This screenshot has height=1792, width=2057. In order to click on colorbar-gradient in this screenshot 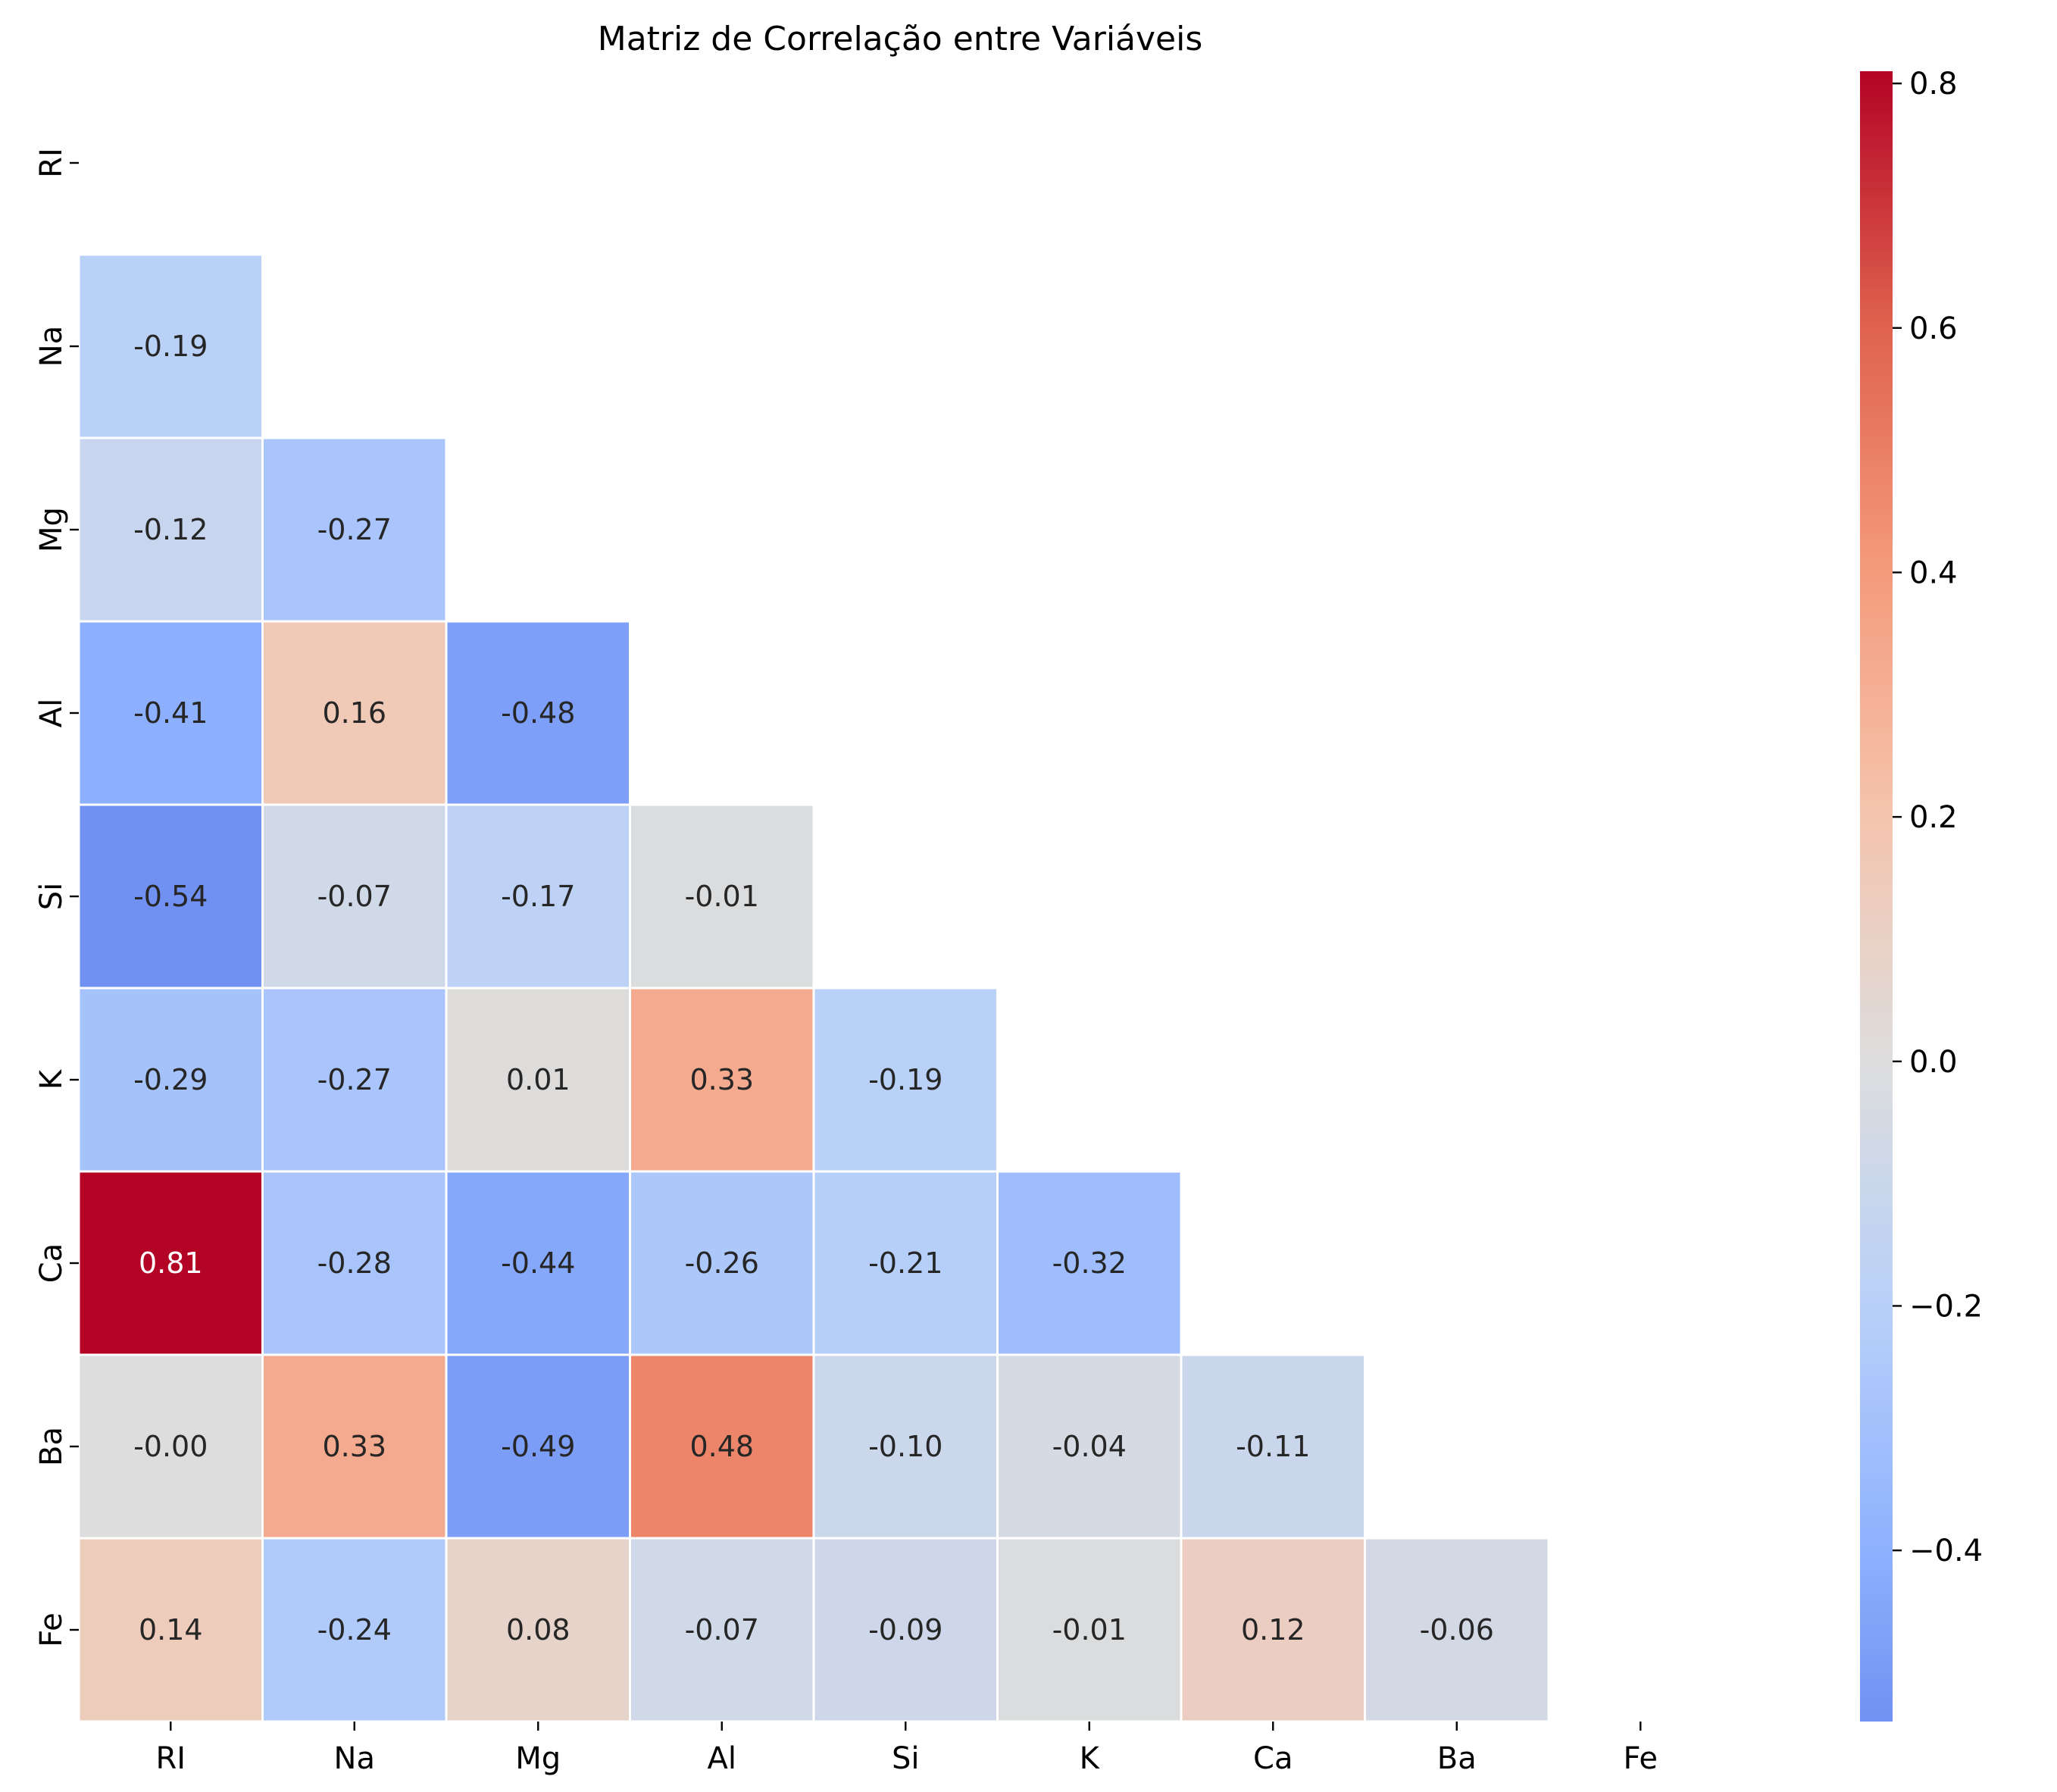, I will do `click(1876, 896)`.